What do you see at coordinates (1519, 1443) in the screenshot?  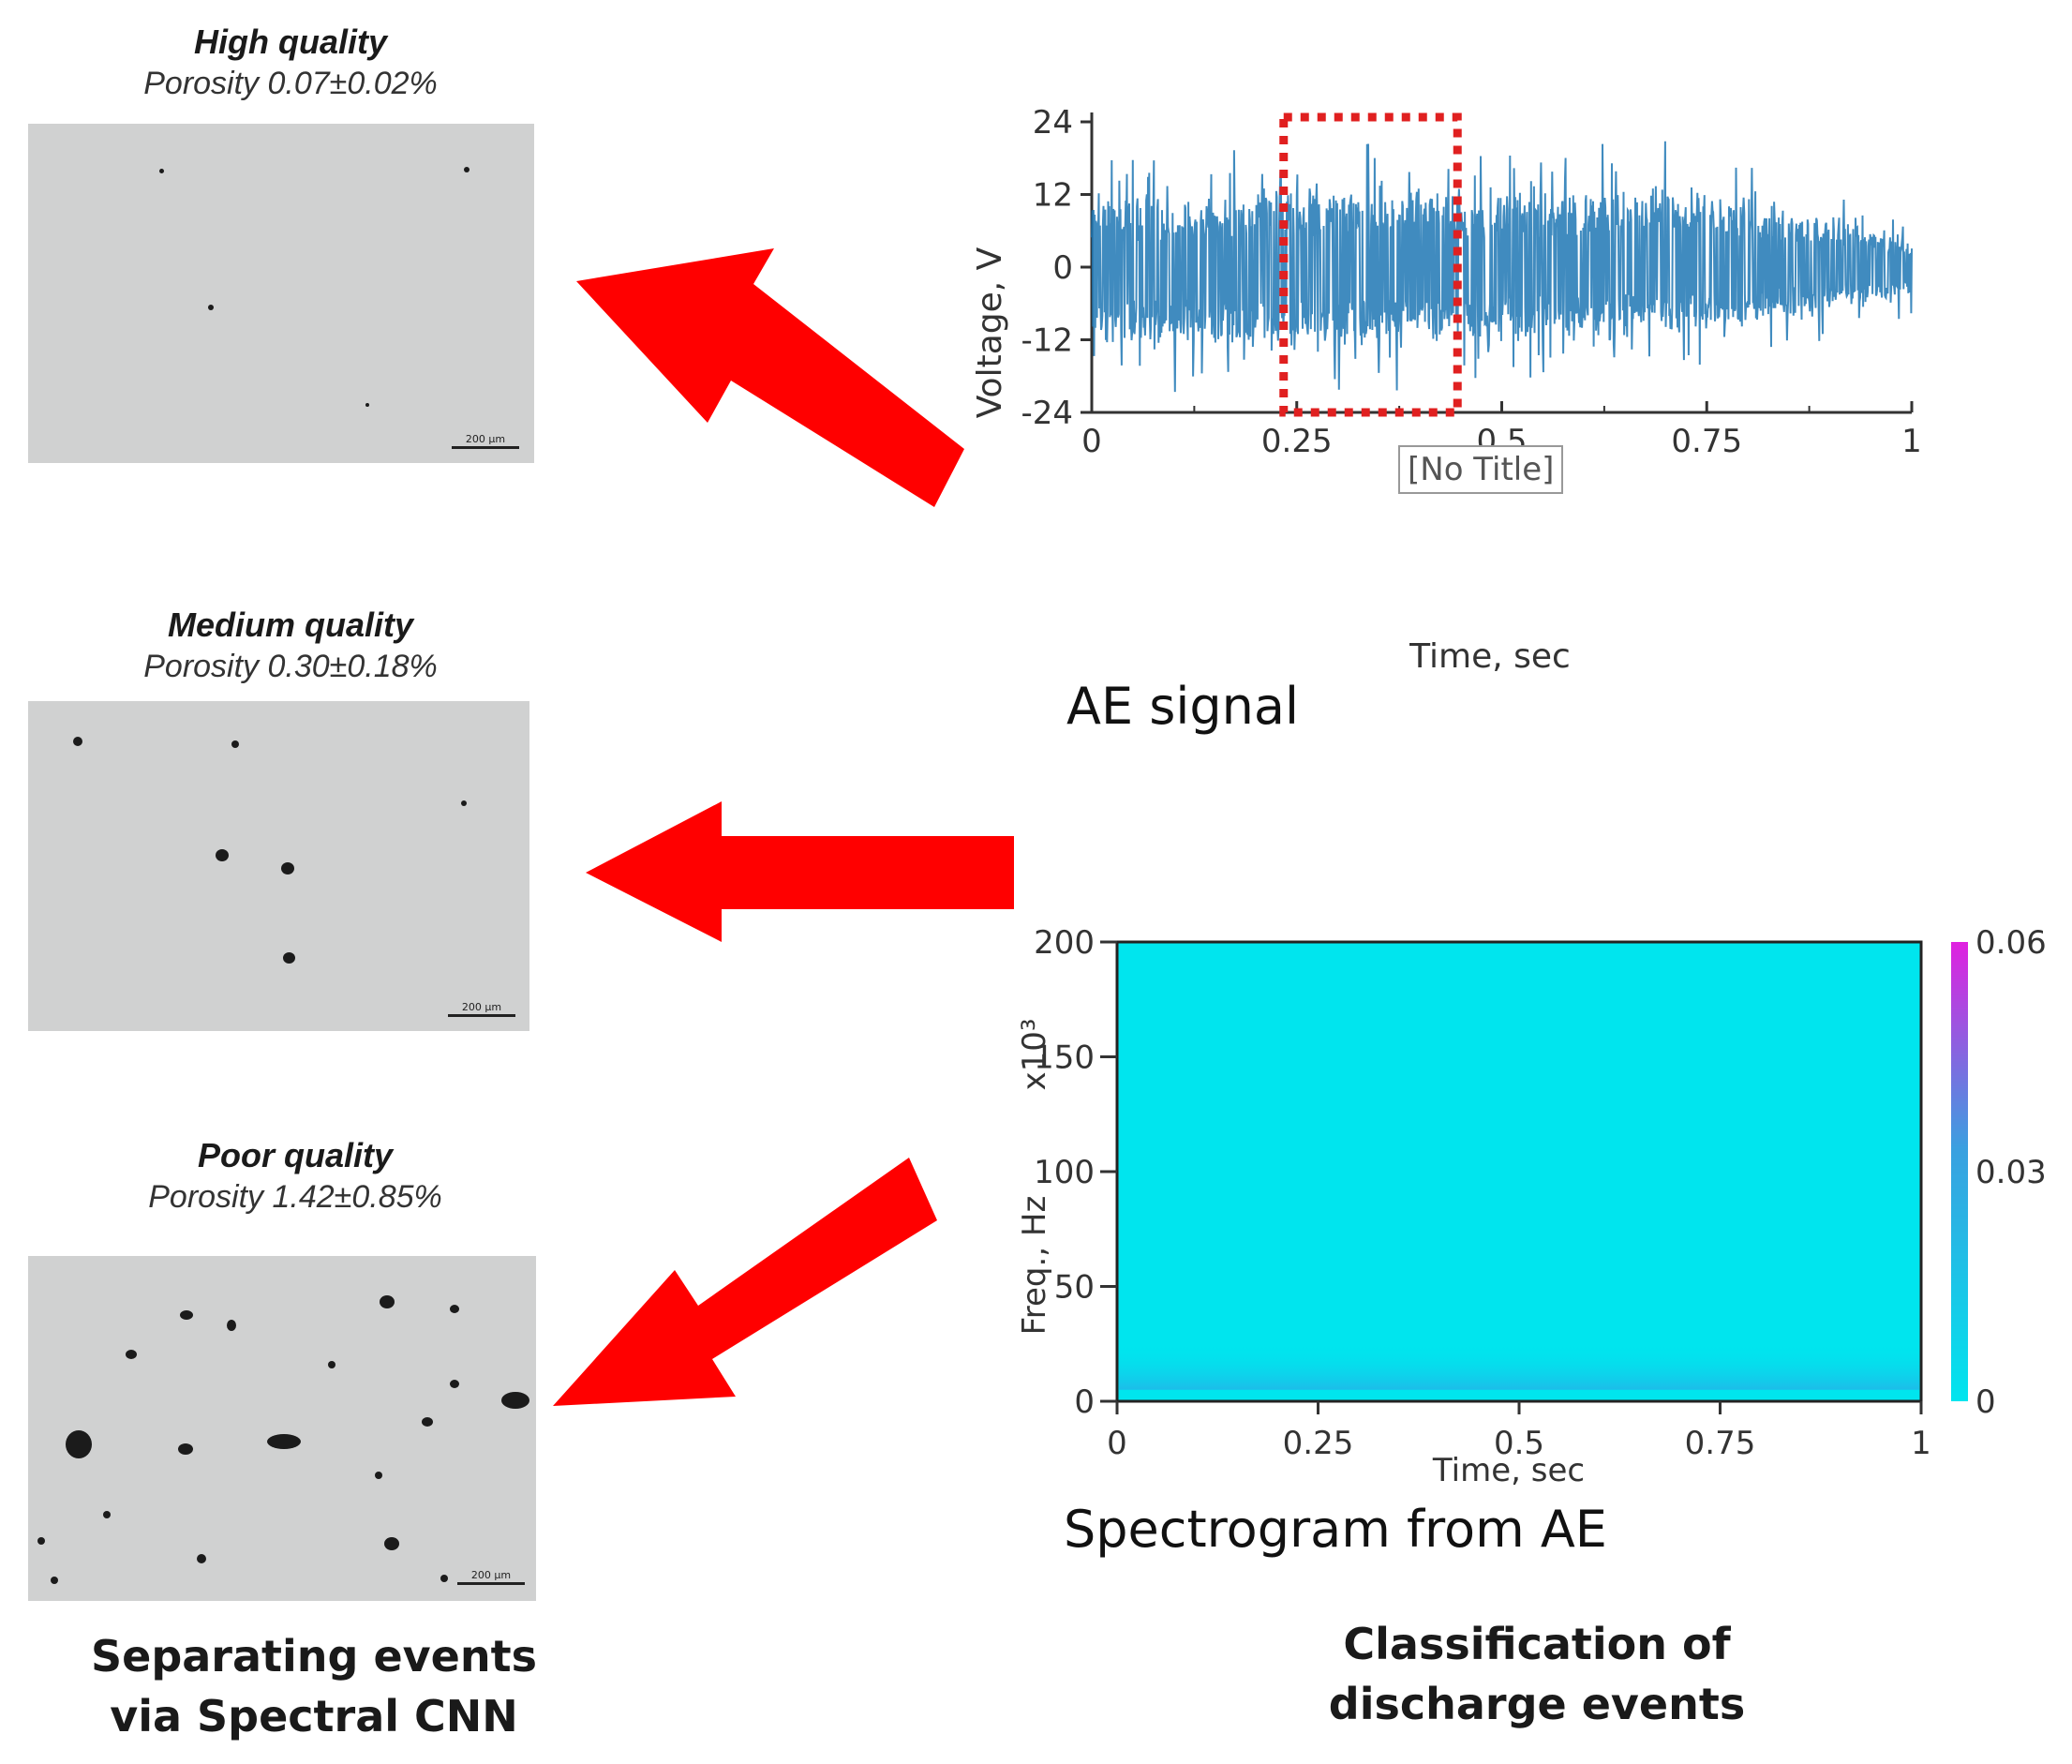 I see `spectrogram-x-tick-label: 0.5` at bounding box center [1519, 1443].